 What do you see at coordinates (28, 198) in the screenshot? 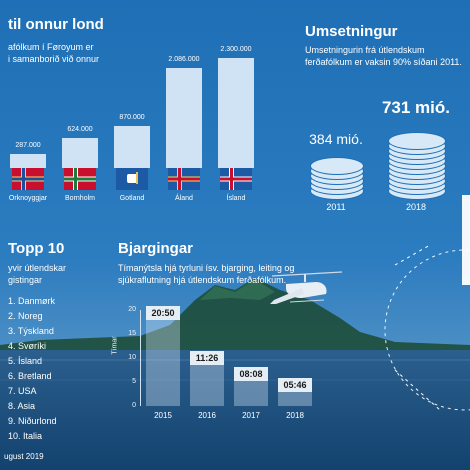
I see `tick-label: Orknoyggjar` at bounding box center [28, 198].